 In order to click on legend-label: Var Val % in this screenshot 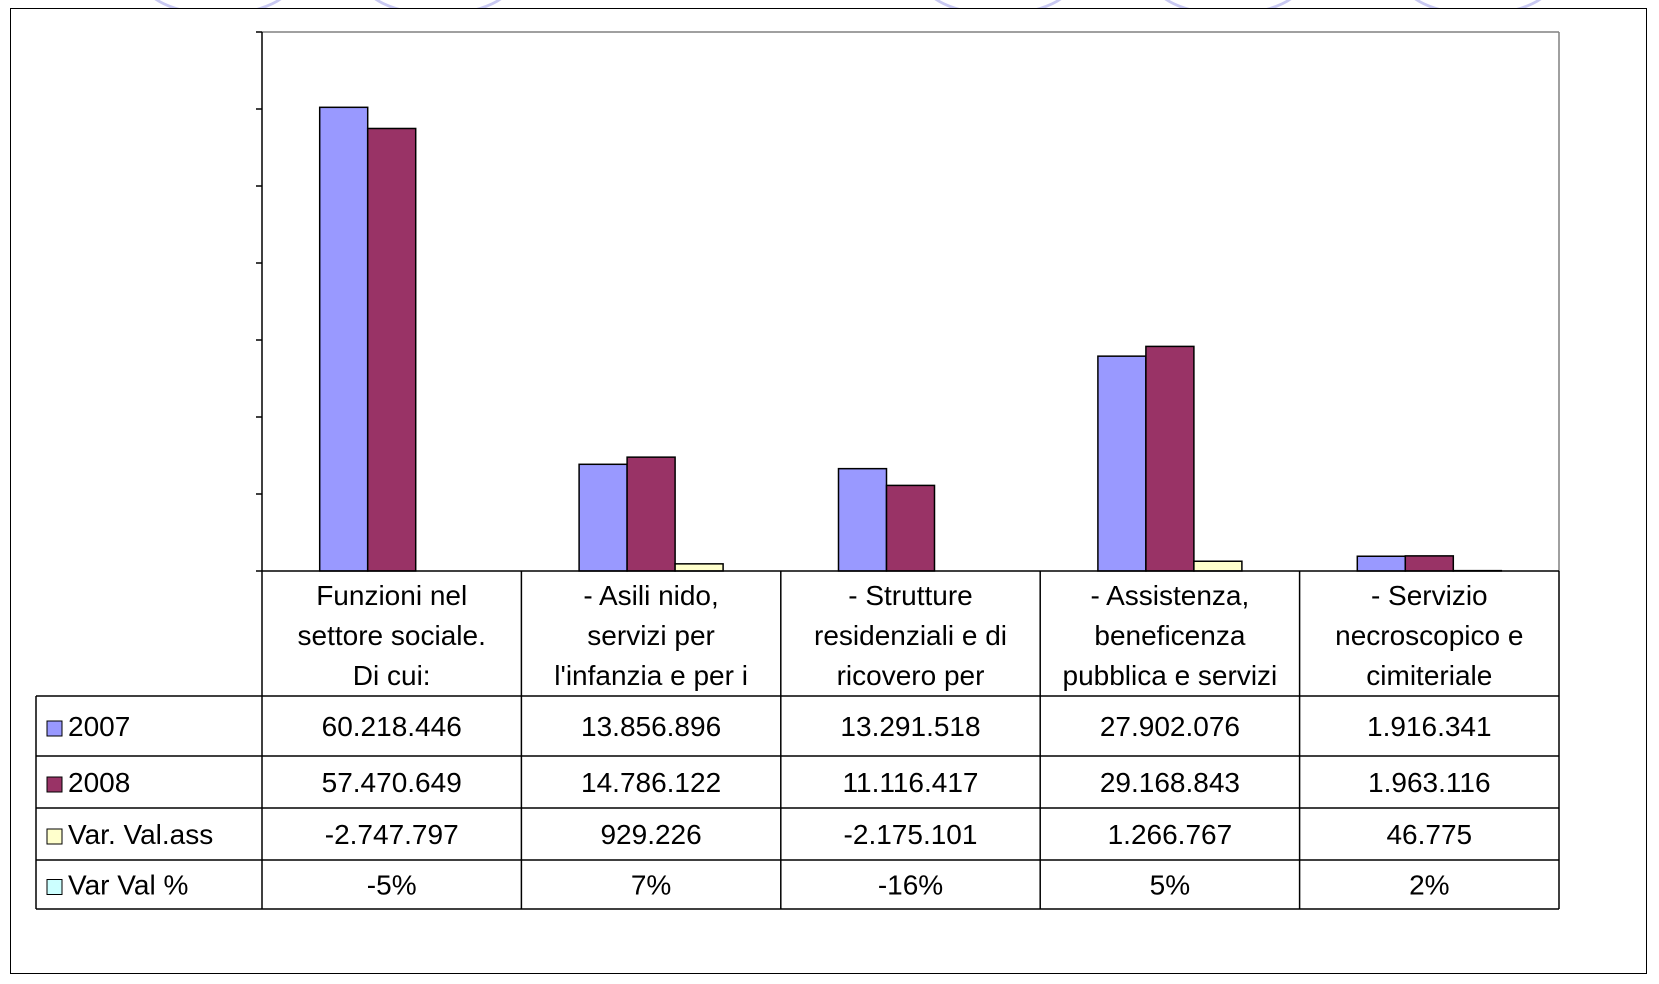, I will do `click(128, 885)`.